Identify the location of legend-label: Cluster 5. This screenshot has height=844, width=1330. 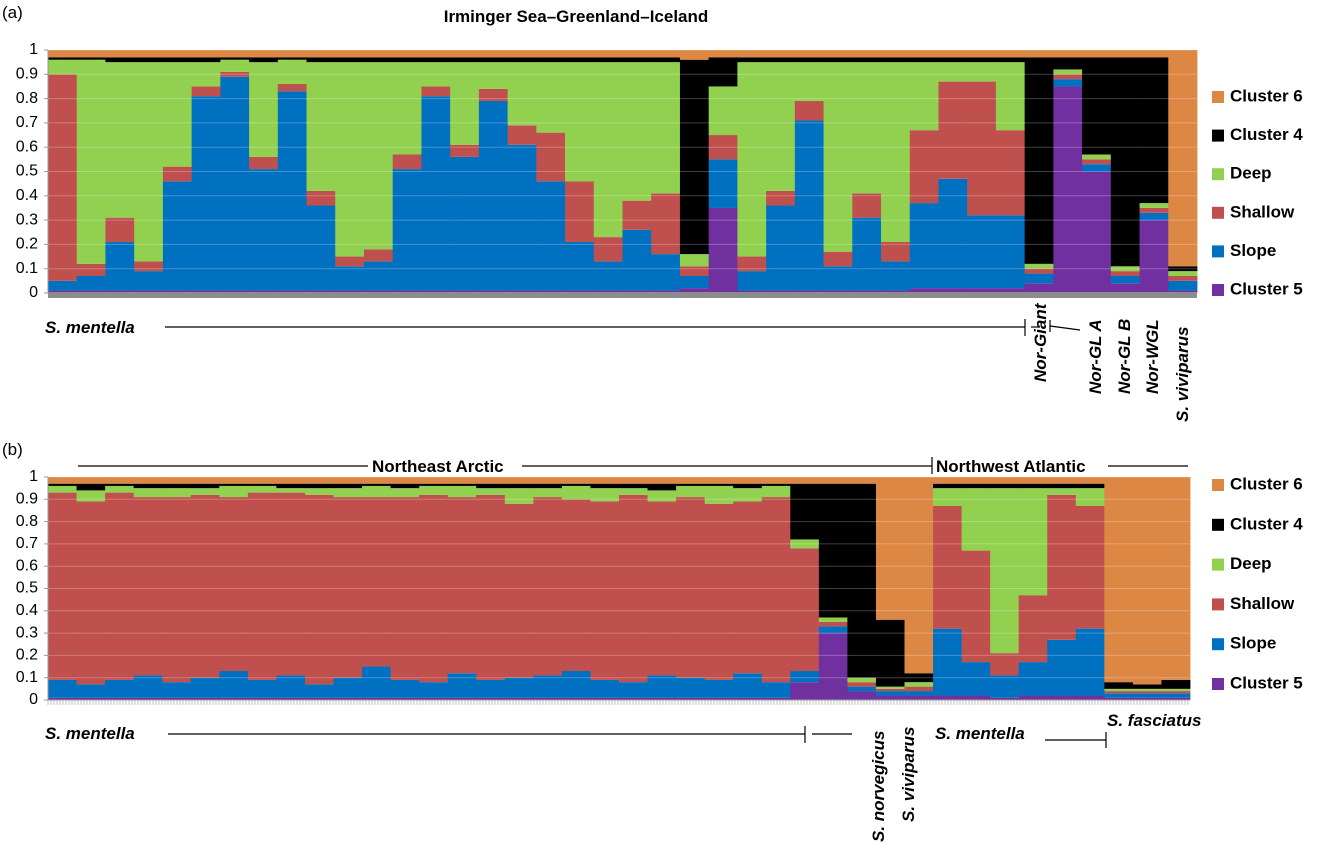
(1266, 682).